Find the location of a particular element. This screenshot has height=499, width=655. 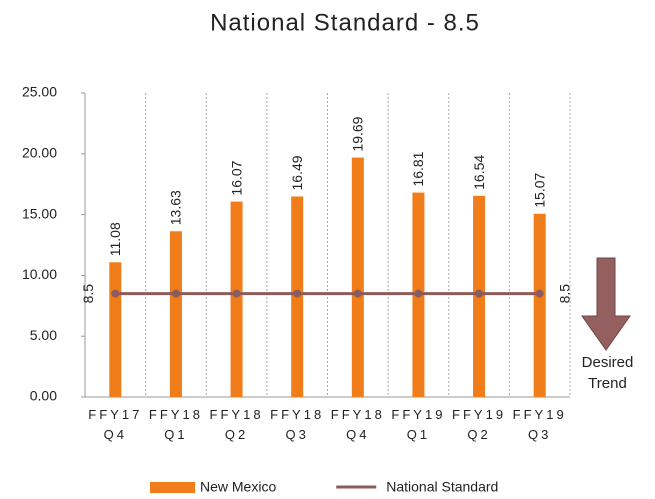

y-tick-label: 0.00 is located at coordinates (43, 396).